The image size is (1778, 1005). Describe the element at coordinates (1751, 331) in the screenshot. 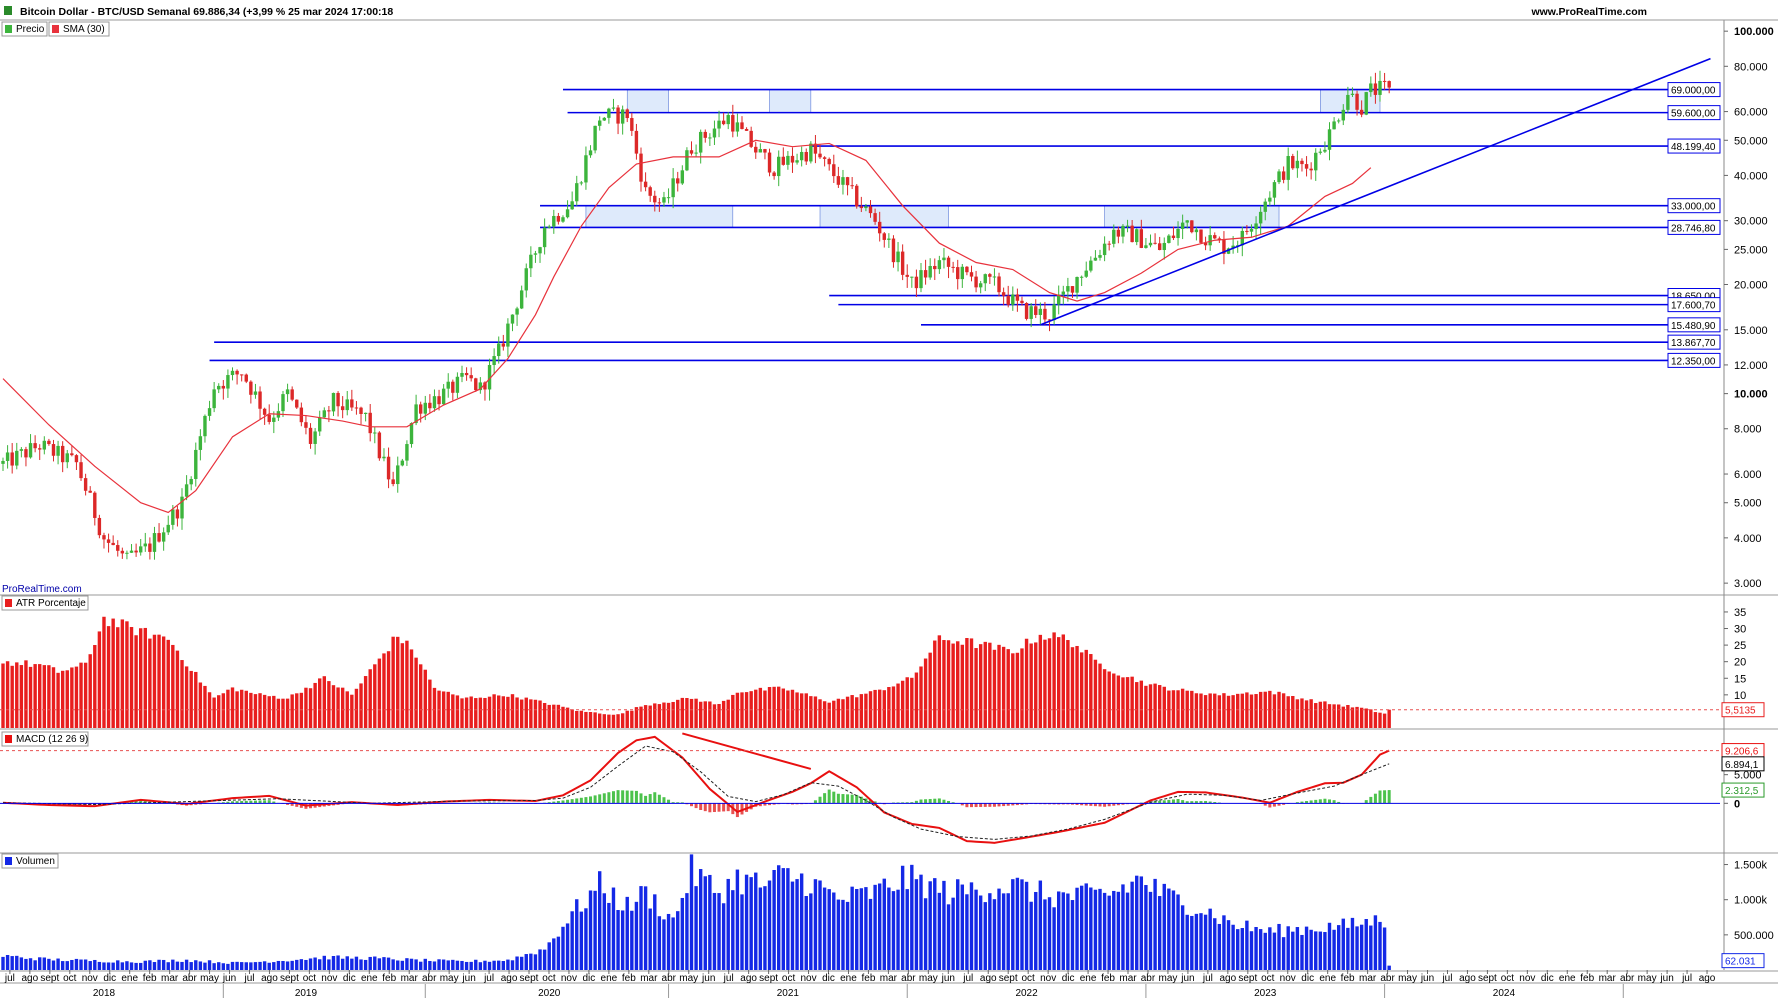

I see `price-tick-label: 15.000` at that location.